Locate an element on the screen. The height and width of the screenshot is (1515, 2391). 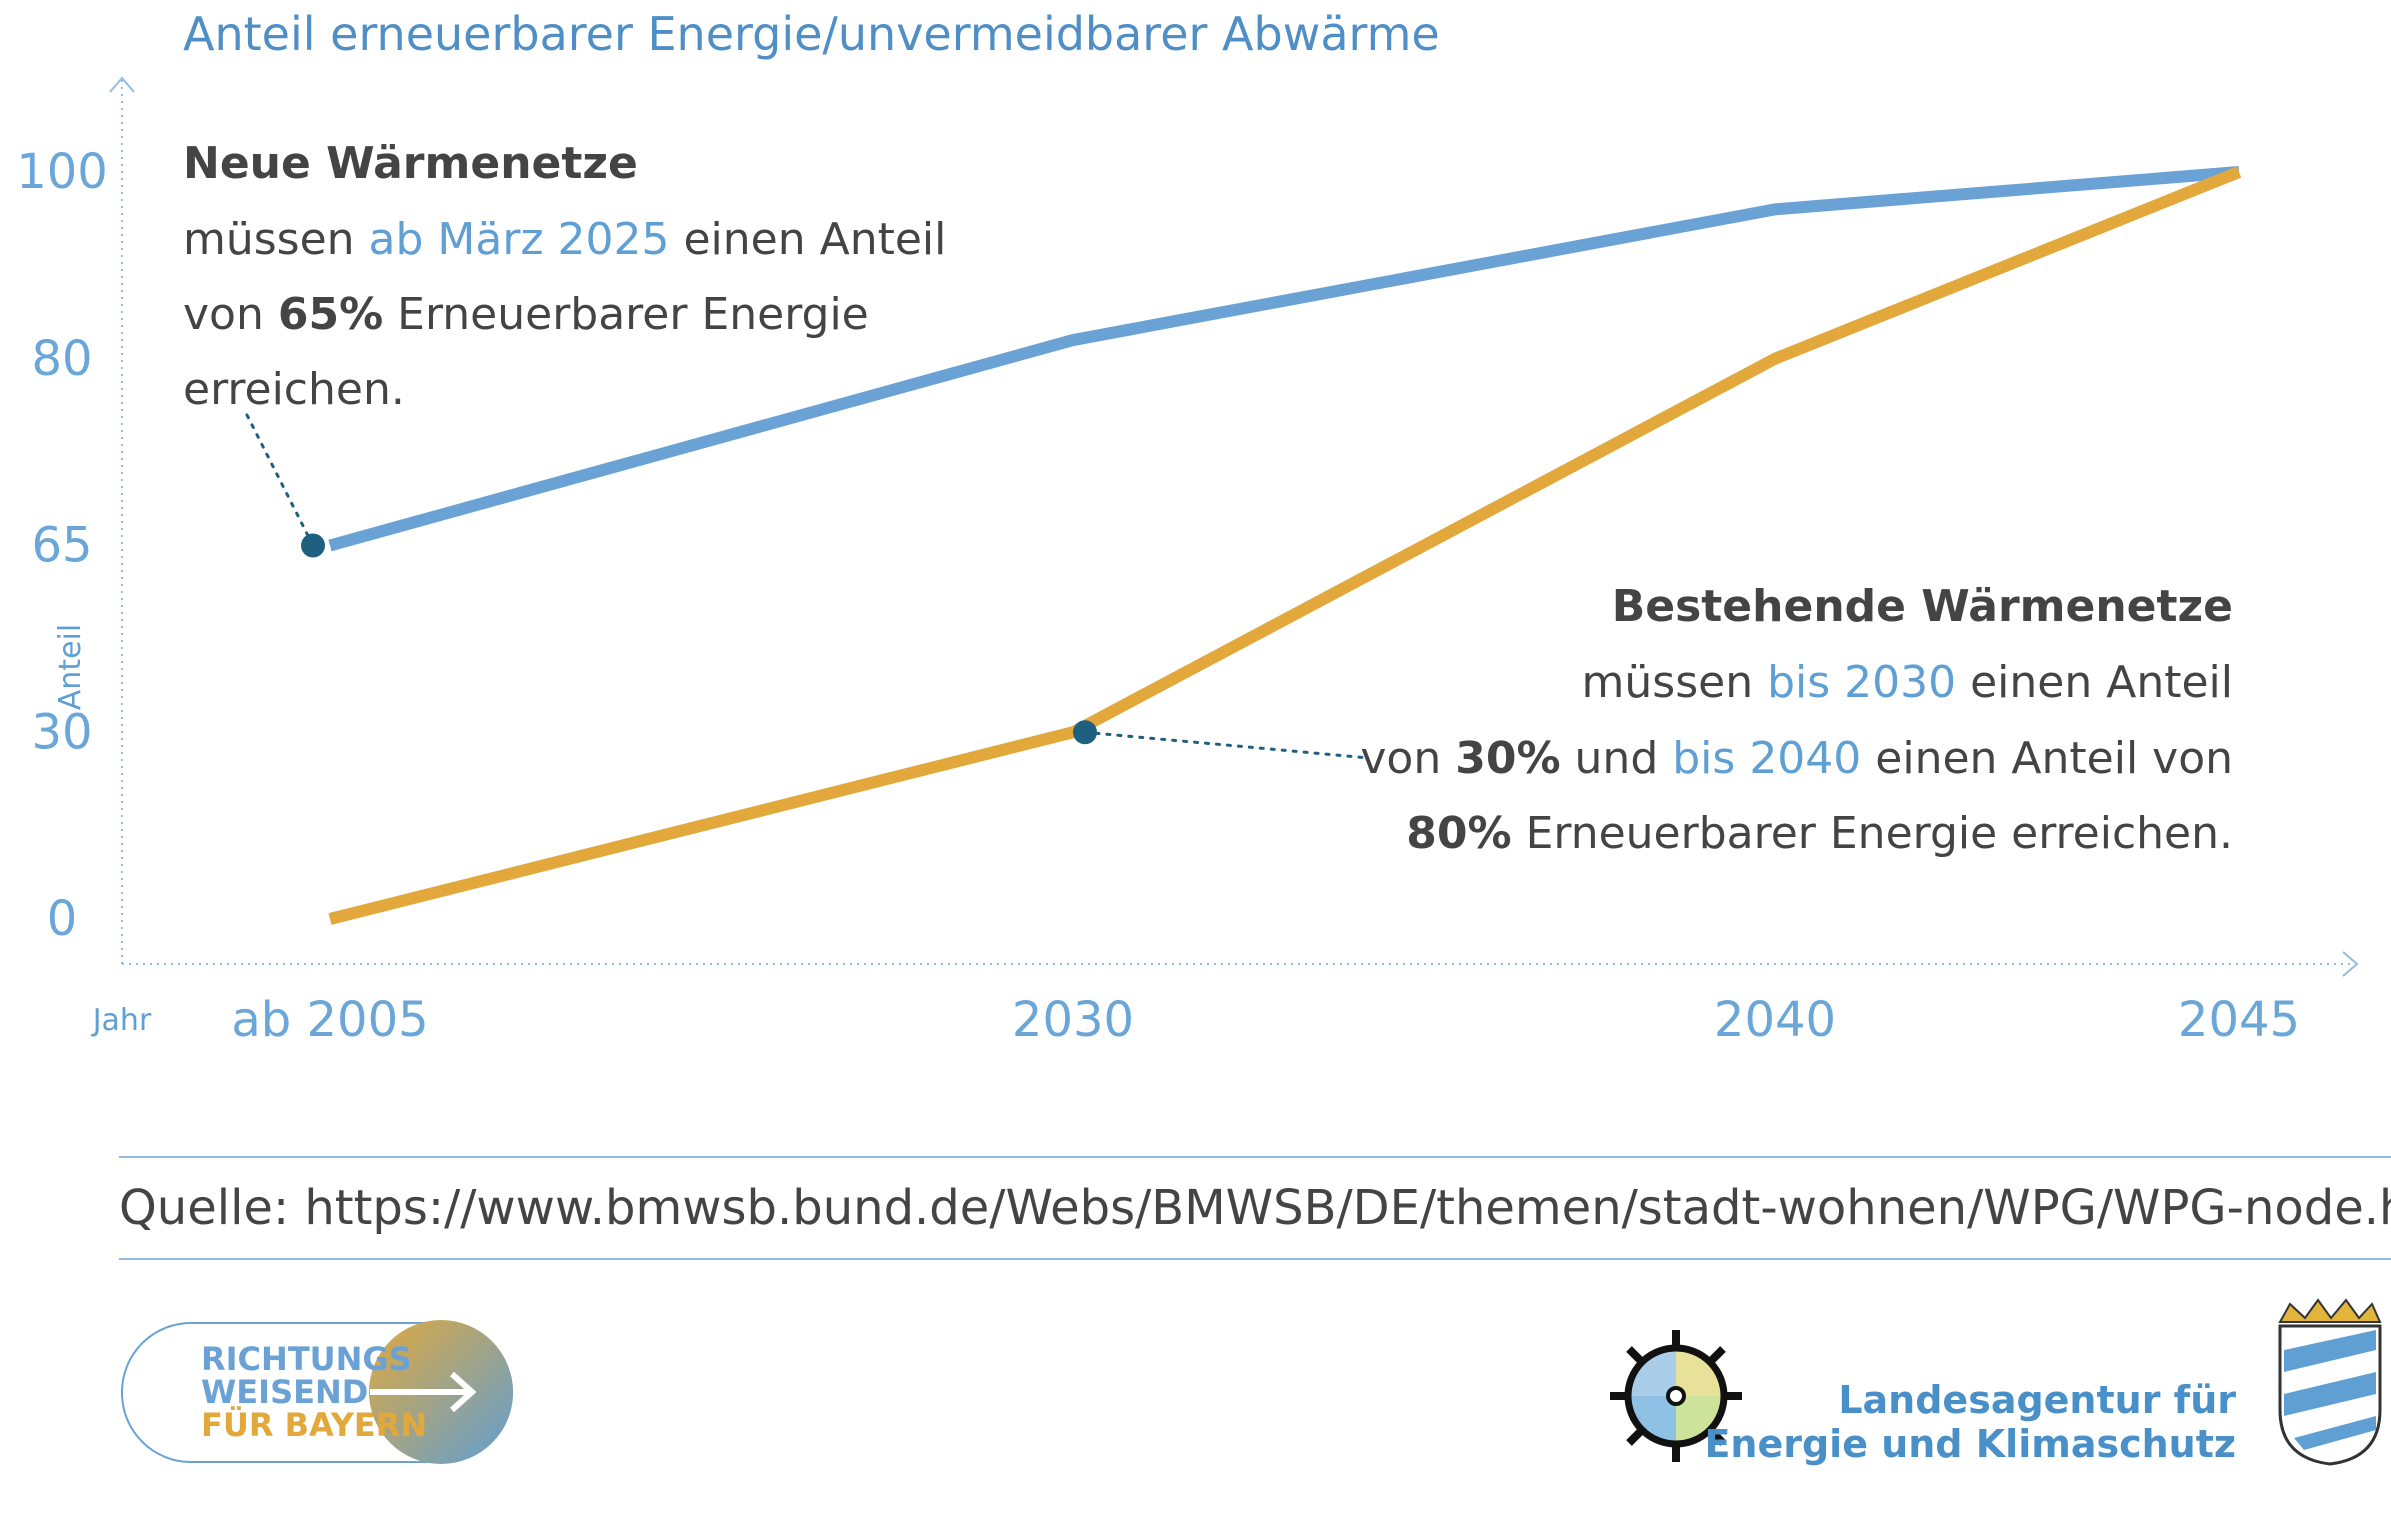
y-axis-label: Anteil is located at coordinates (70, 667).